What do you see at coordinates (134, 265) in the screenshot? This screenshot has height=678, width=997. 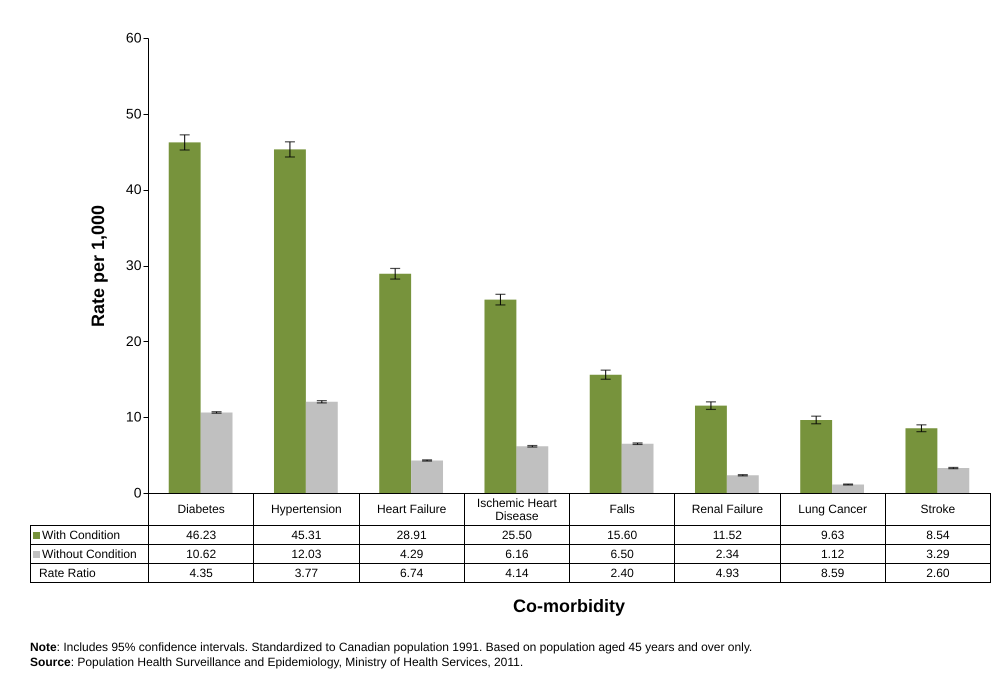 I see `y-tick-label: 30` at bounding box center [134, 265].